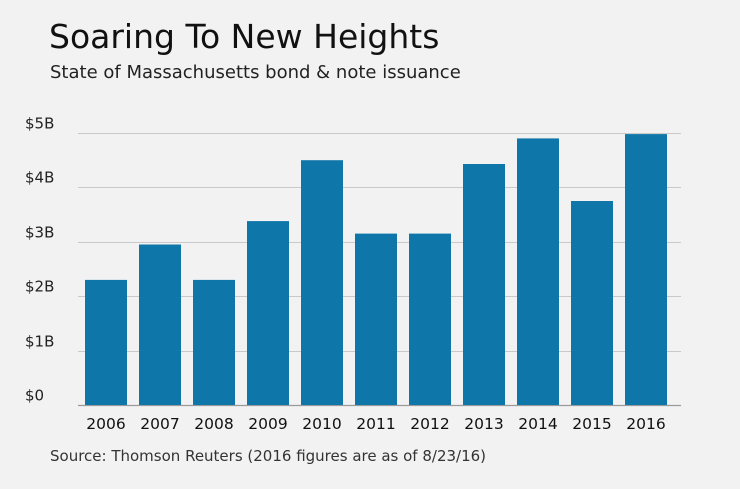 The width and height of the screenshot is (740, 489). What do you see at coordinates (106, 342) in the screenshot?
I see `bar-2006` at bounding box center [106, 342].